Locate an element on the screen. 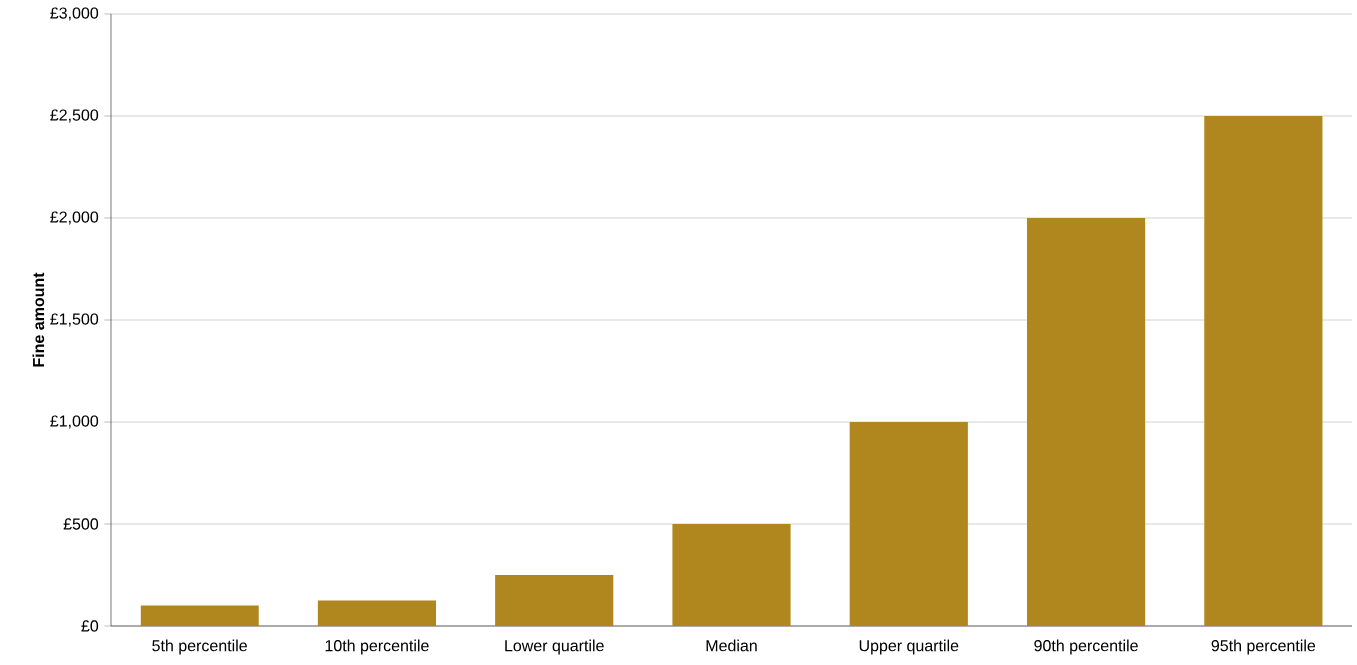 The height and width of the screenshot is (665, 1357). y-tick-label: £1,500 is located at coordinates (74, 320).